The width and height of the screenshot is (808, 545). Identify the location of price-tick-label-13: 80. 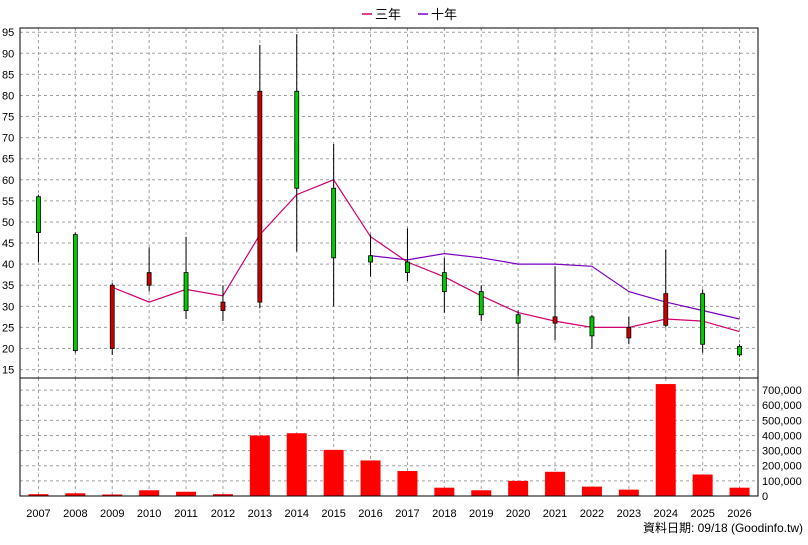
(8, 96).